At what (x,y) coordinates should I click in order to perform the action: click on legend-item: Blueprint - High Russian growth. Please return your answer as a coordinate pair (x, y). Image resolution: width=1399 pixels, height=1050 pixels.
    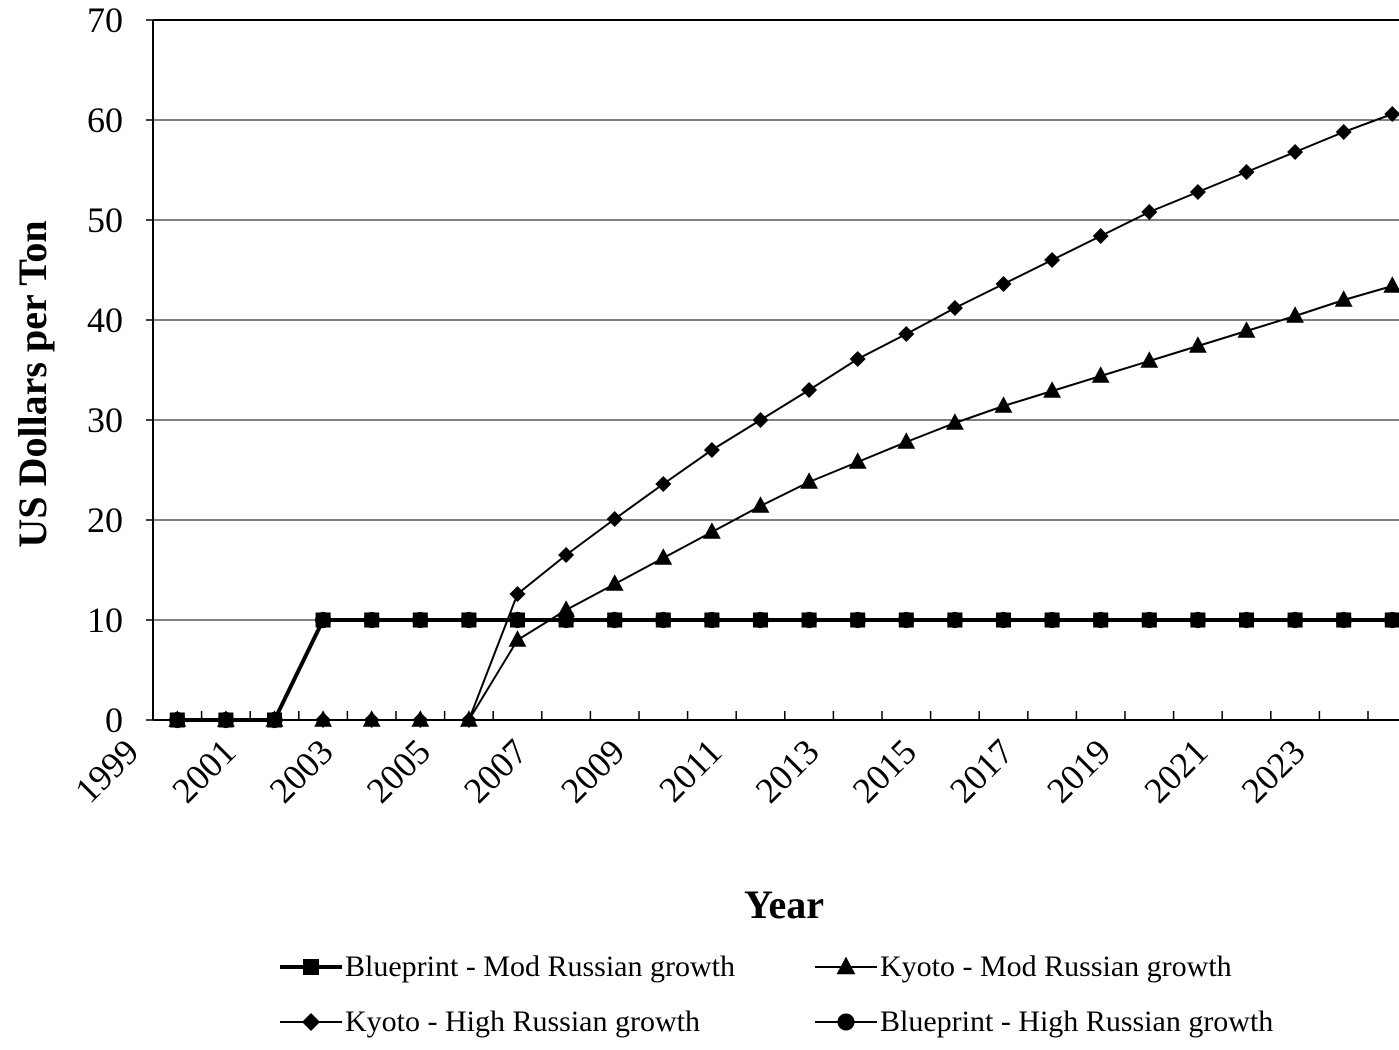
    Looking at the image, I should click on (1044, 1021).